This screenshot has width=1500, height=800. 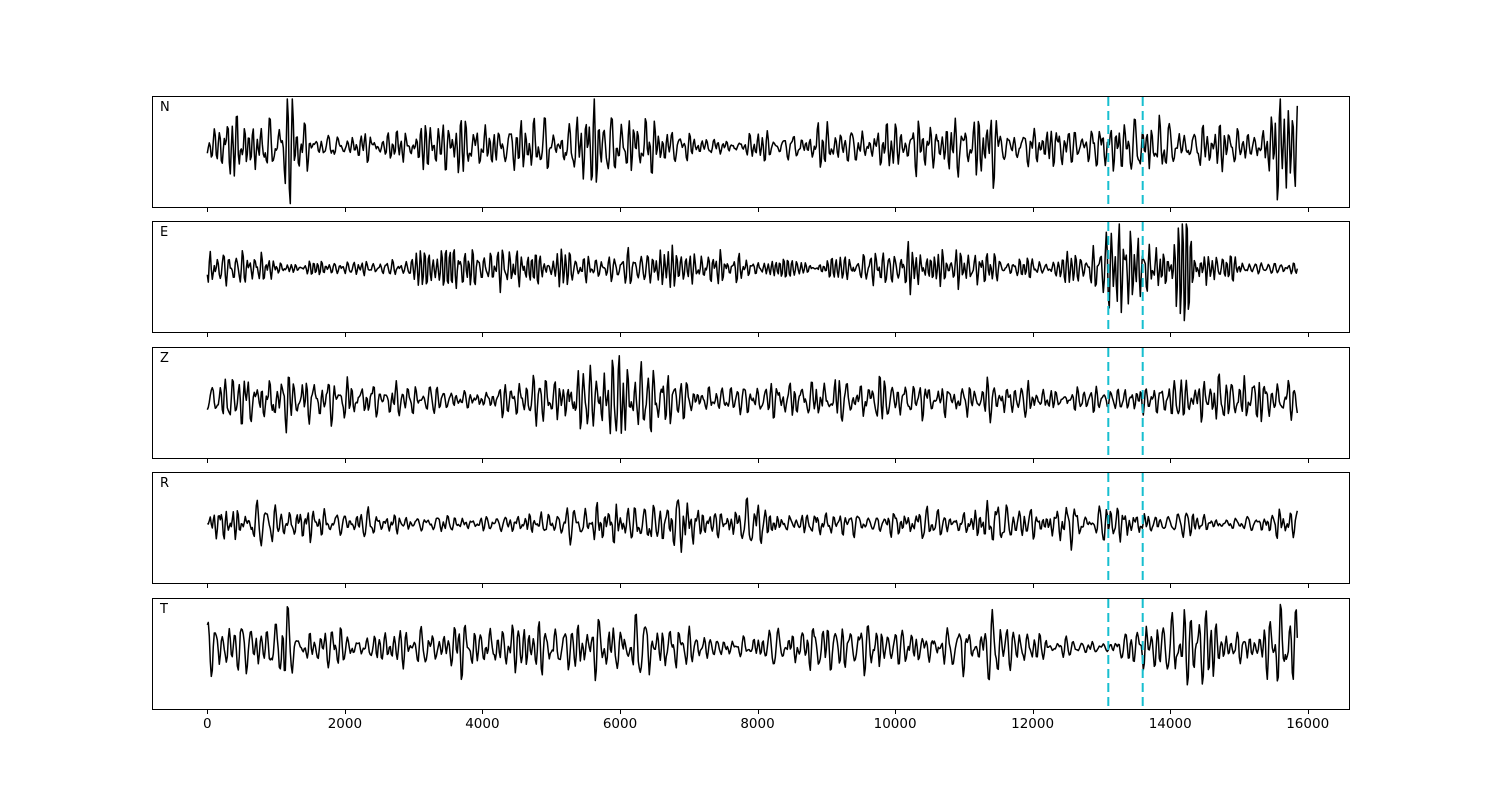 I want to click on x-tick-label: 12000, so click(x=1033, y=724).